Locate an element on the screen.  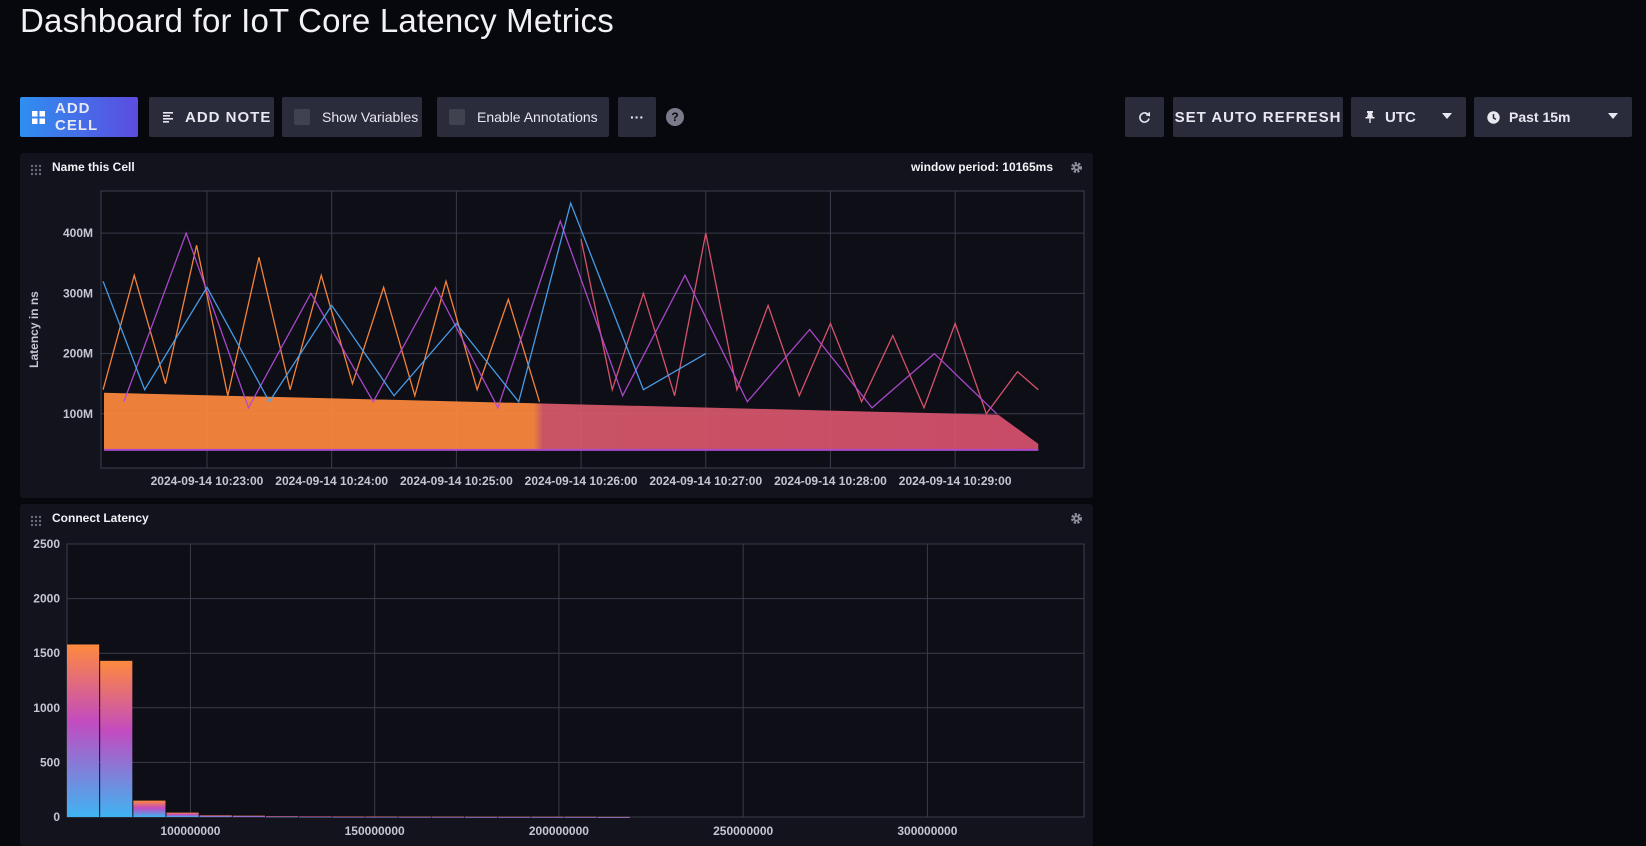
cell-title: Name this Cell is located at coordinates (93, 167).